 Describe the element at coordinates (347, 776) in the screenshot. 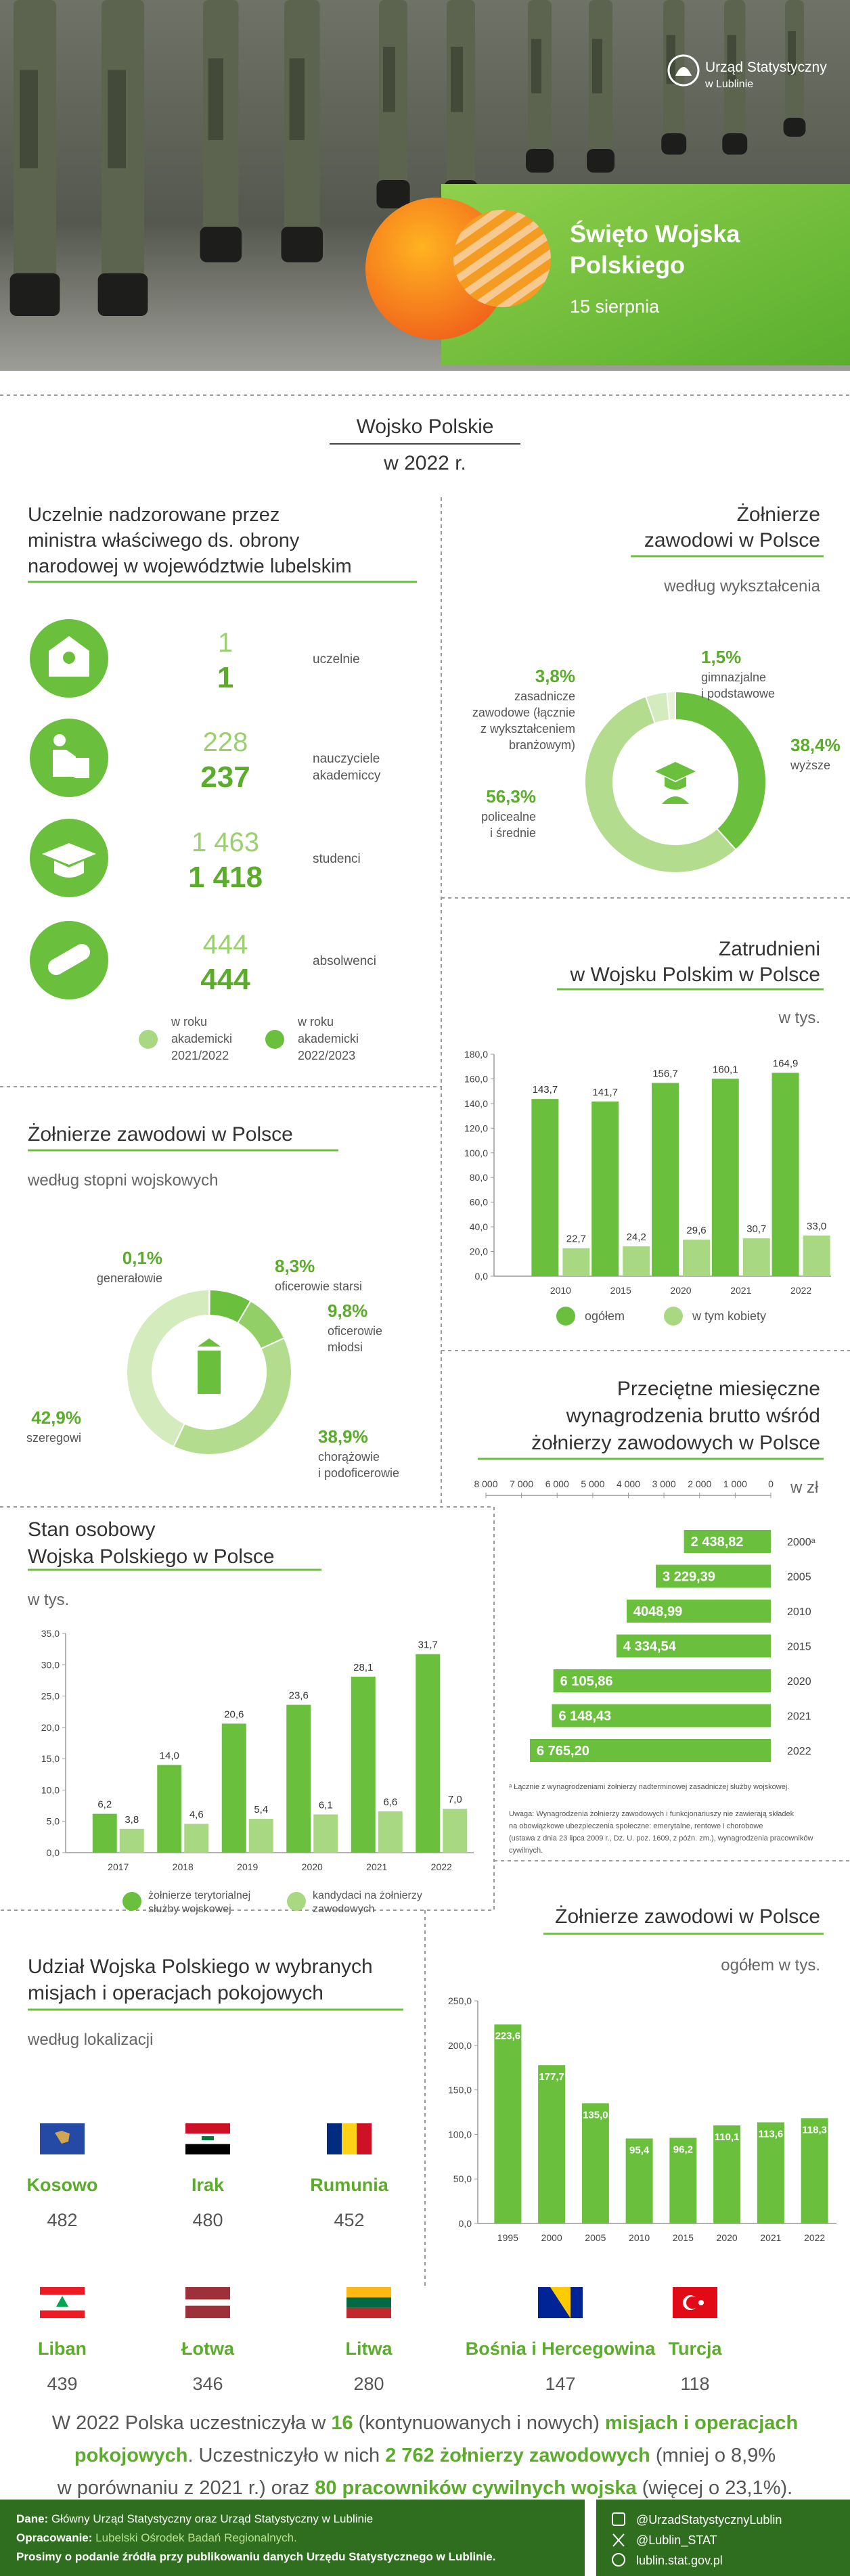

I see `row-label: akademiccy` at that location.